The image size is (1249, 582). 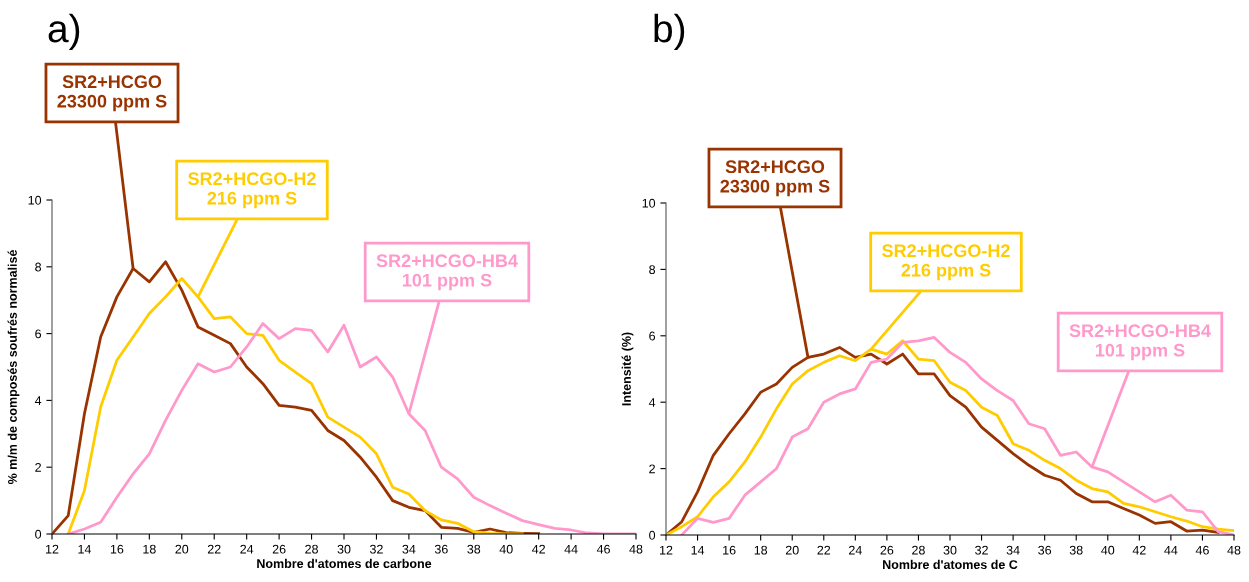 I want to click on y-axis-title: Intensité (%), so click(x=627, y=369).